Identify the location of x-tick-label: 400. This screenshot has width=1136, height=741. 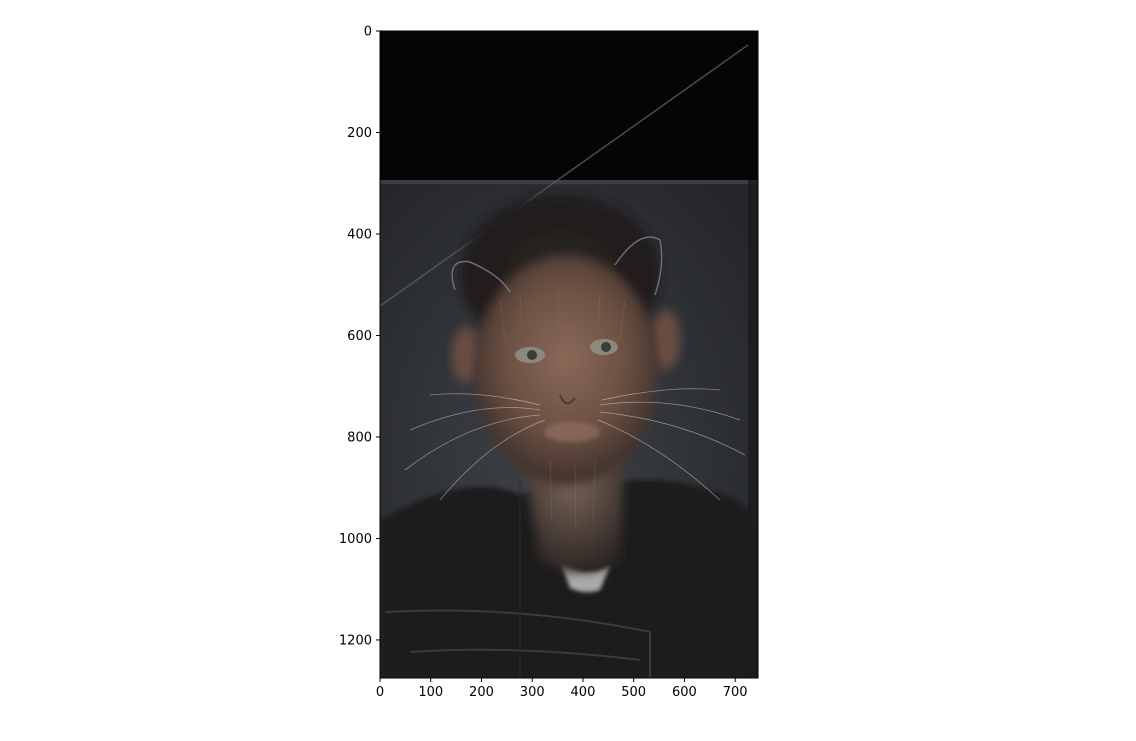
(583, 692).